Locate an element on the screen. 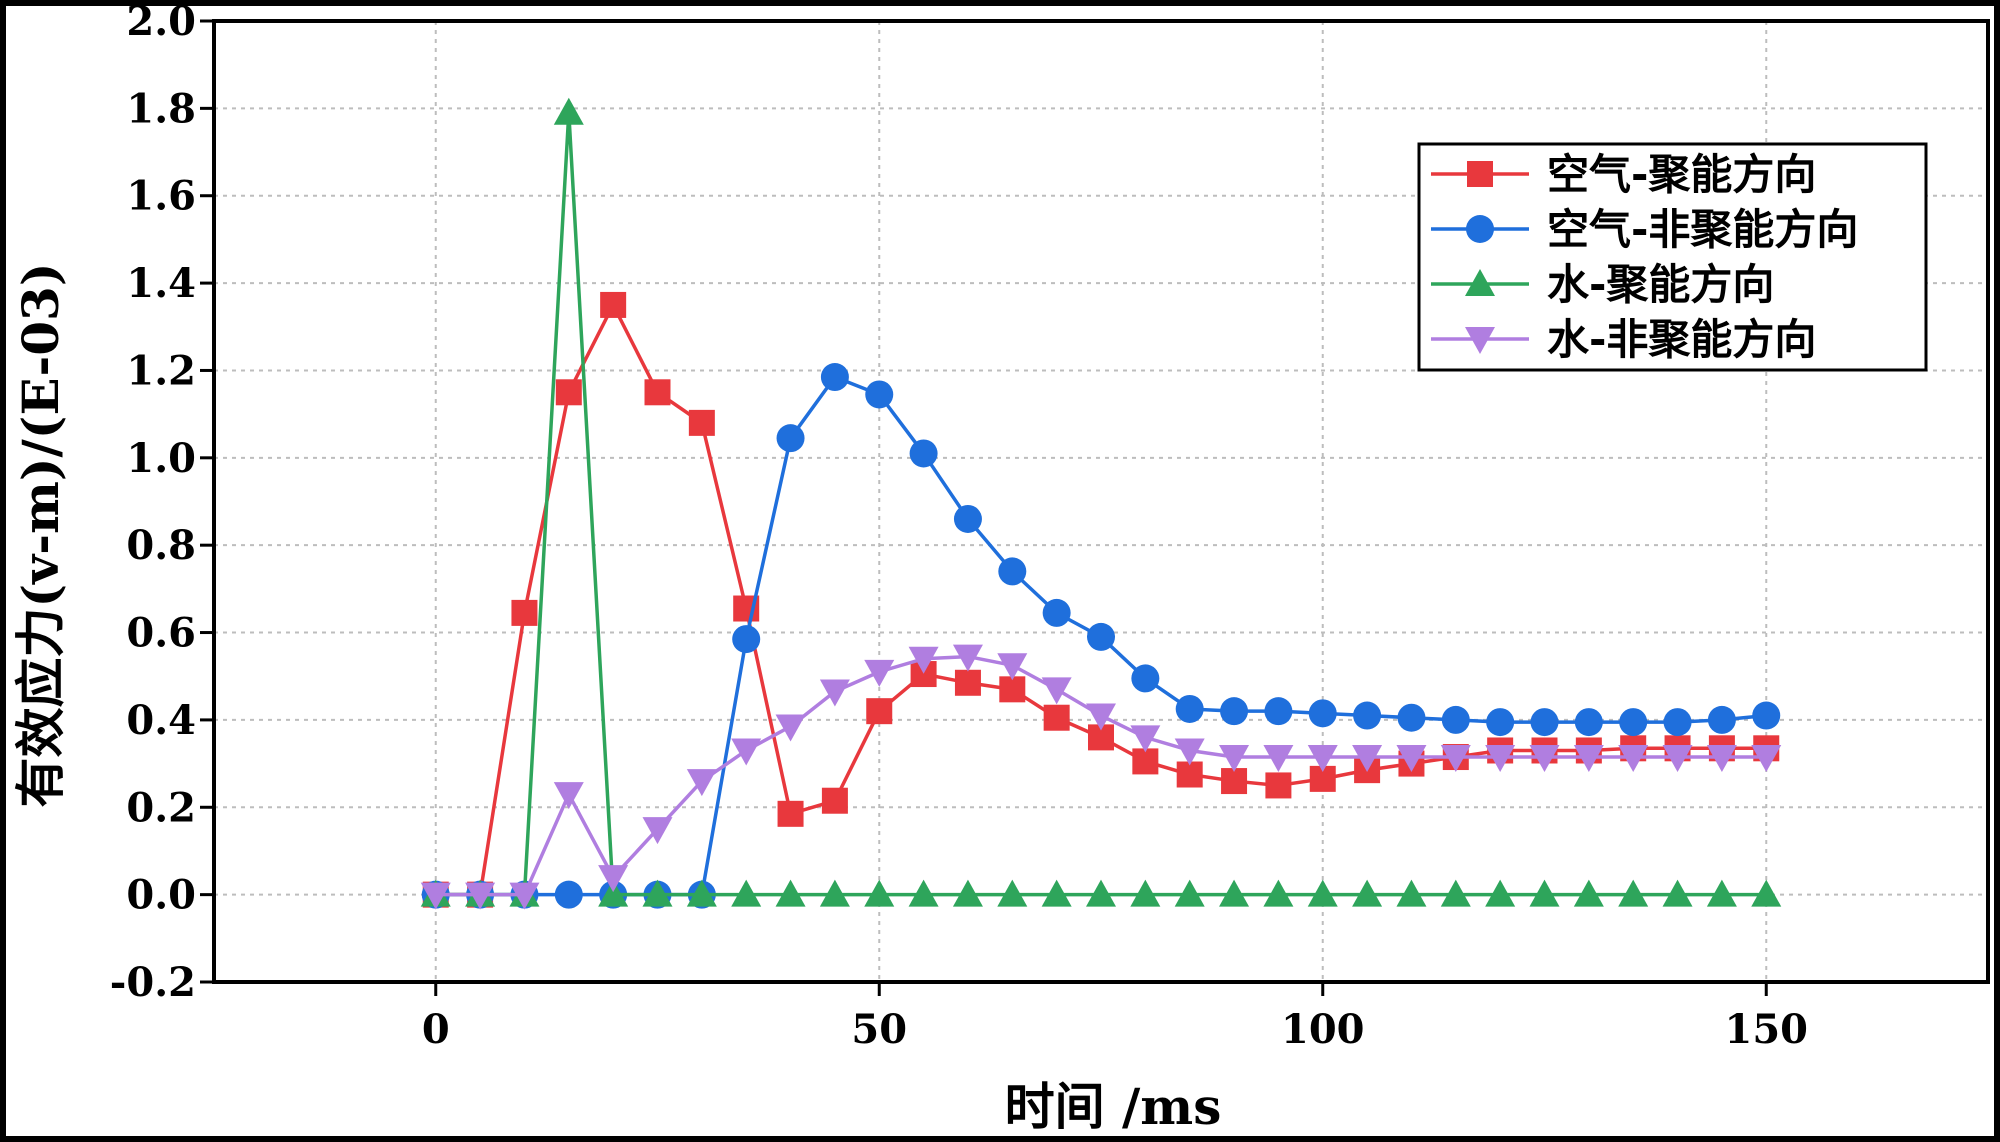  x-axis-title: 时间 /ms is located at coordinates (1113, 1106).